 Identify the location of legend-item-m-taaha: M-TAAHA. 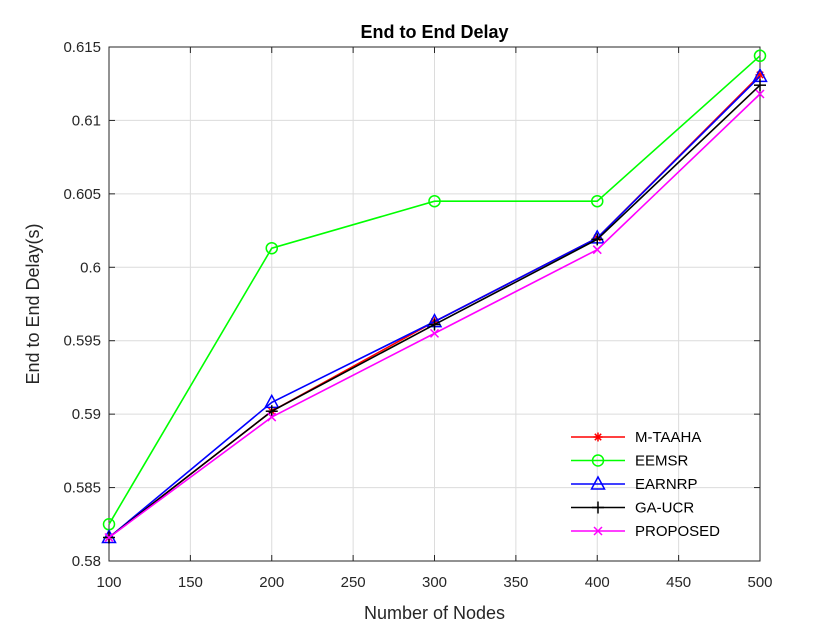
(636, 437).